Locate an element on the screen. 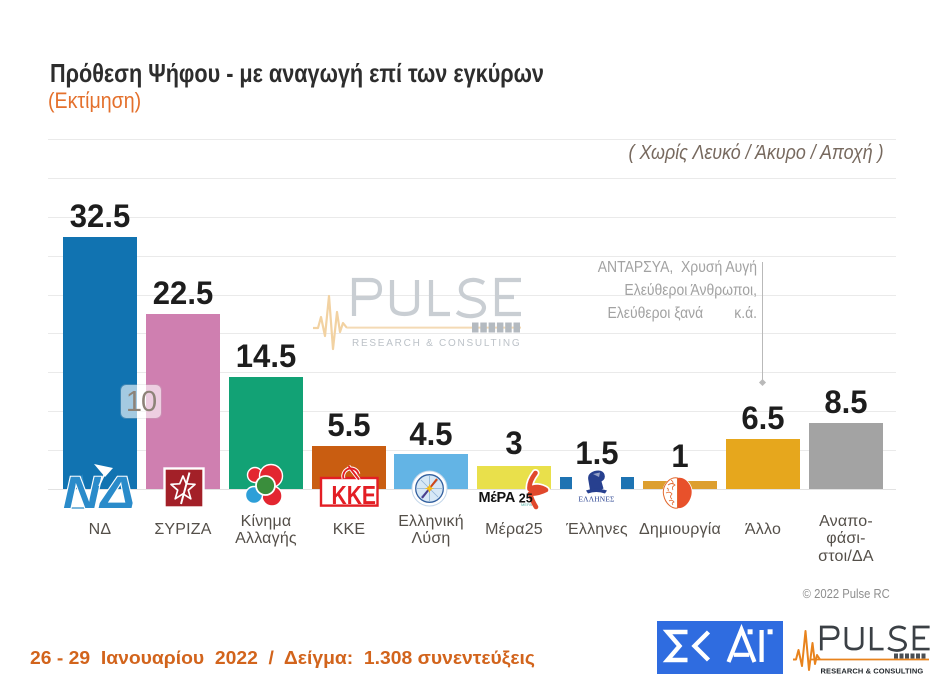 Image resolution: width=948 pixels, height=688 pixels. svg-text: ΝΔ is located at coordinates (99, 489).